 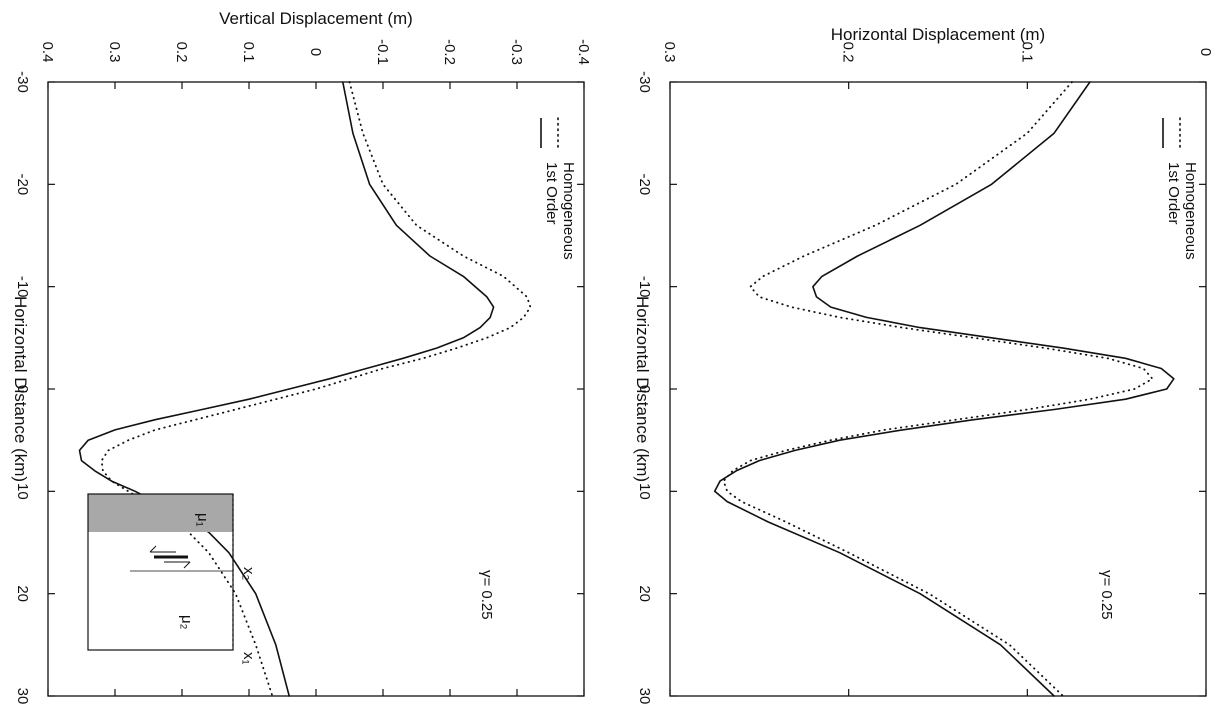 What do you see at coordinates (449, 52) in the screenshot?
I see `y-tick-label: -0.2` at bounding box center [449, 52].